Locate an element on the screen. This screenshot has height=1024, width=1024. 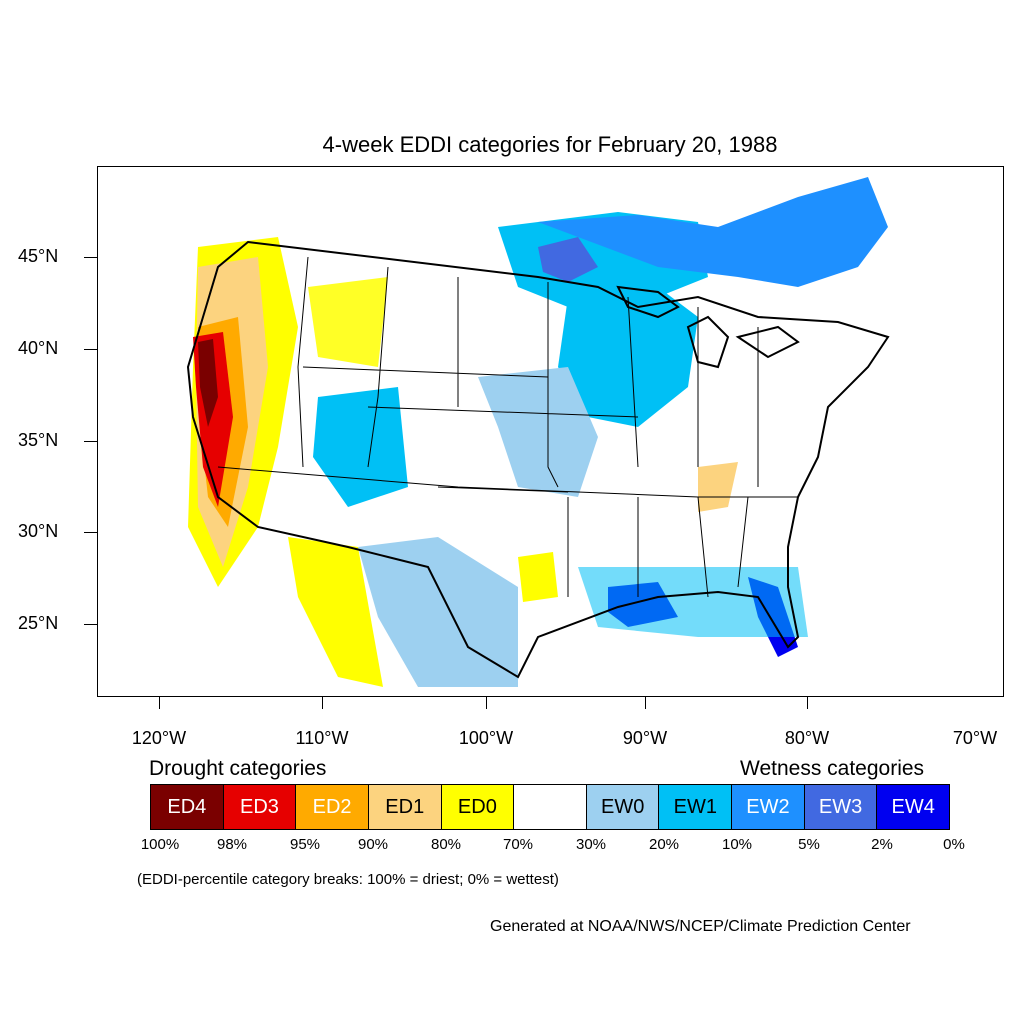
wet-region-midwest-light is located at coordinates (538, 432).